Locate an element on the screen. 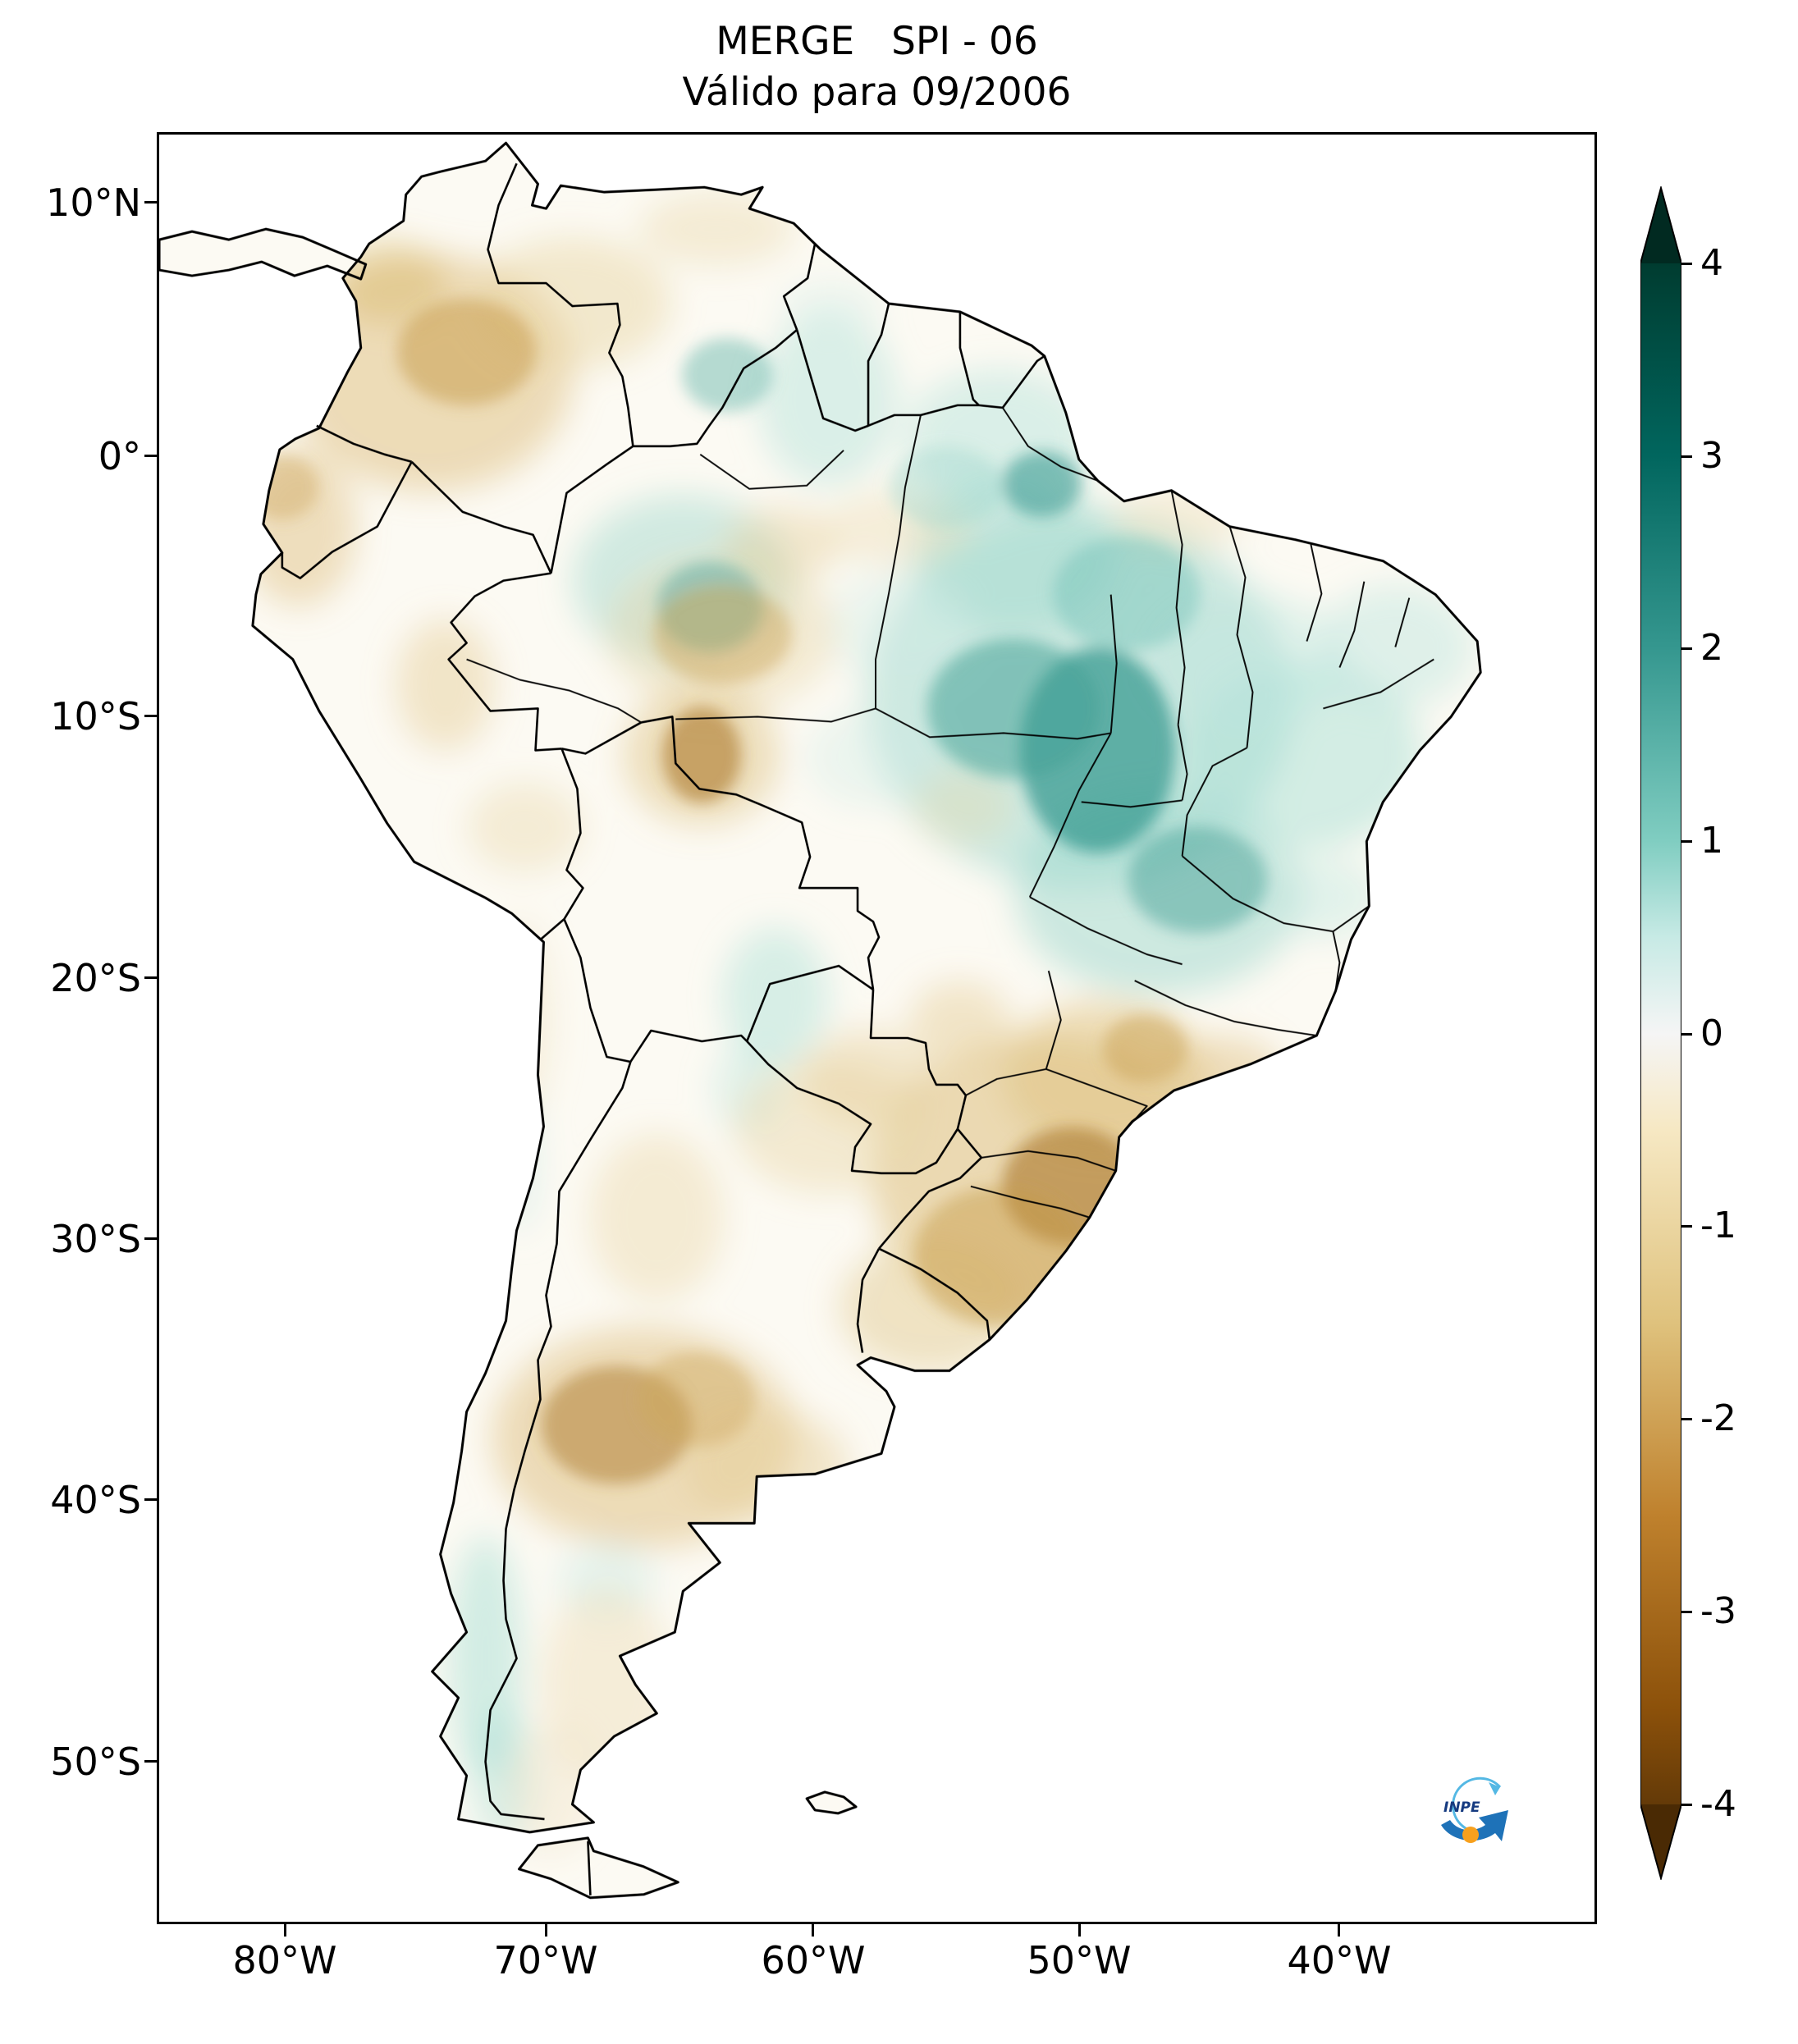 The width and height of the screenshot is (1798, 2044). cb-label-0: 0 is located at coordinates (1711, 1033).